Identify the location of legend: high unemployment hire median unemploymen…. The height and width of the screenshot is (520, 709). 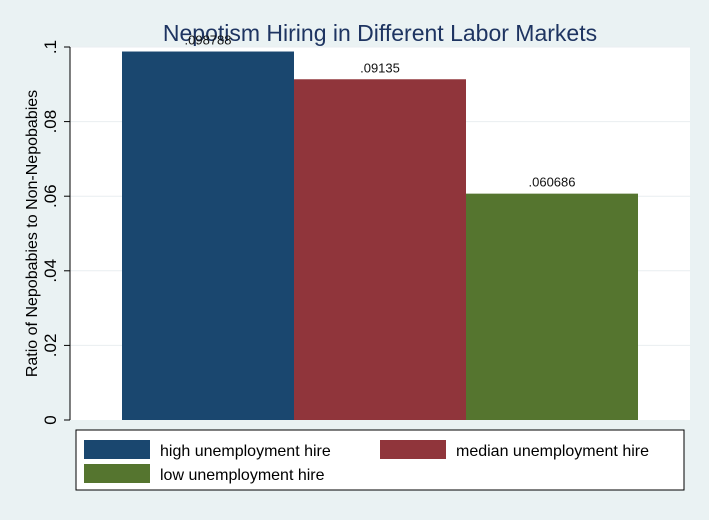
(380, 460).